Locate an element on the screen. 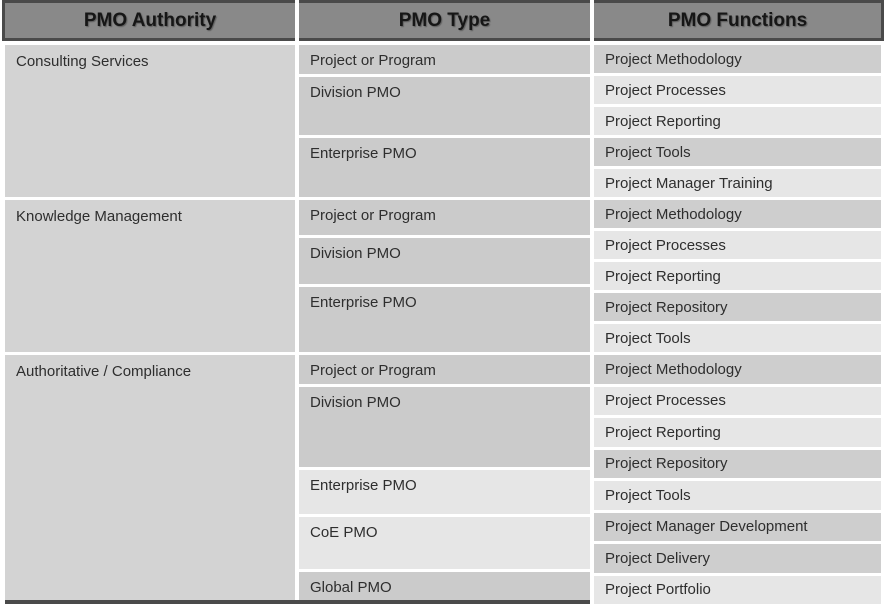 Image resolution: width=888 pixels, height=606 pixels. authority-cell: Authoritative / Compliance is located at coordinates (150, 477).